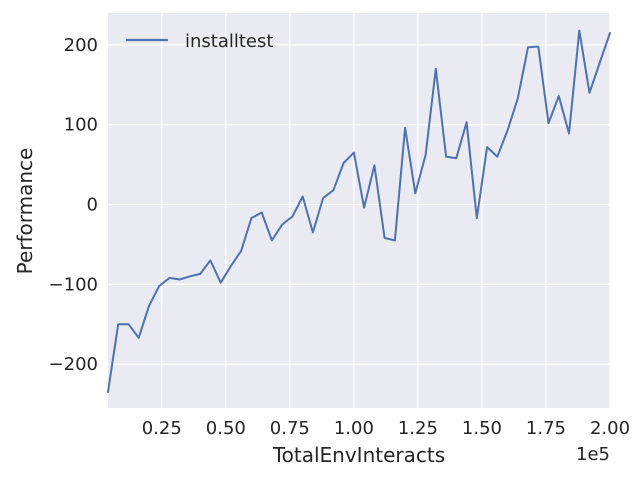 Image resolution: width=640 pixels, height=480 pixels. What do you see at coordinates (73, 364) in the screenshot?
I see `y-tick-label: −200` at bounding box center [73, 364].